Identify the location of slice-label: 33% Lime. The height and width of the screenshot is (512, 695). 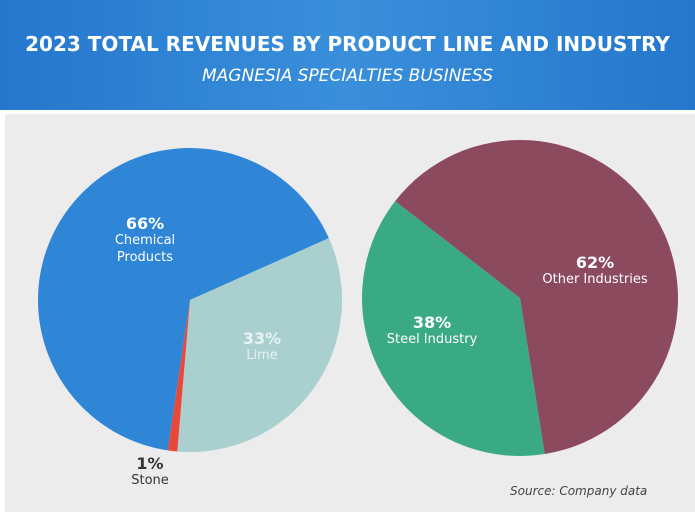
(262, 347).